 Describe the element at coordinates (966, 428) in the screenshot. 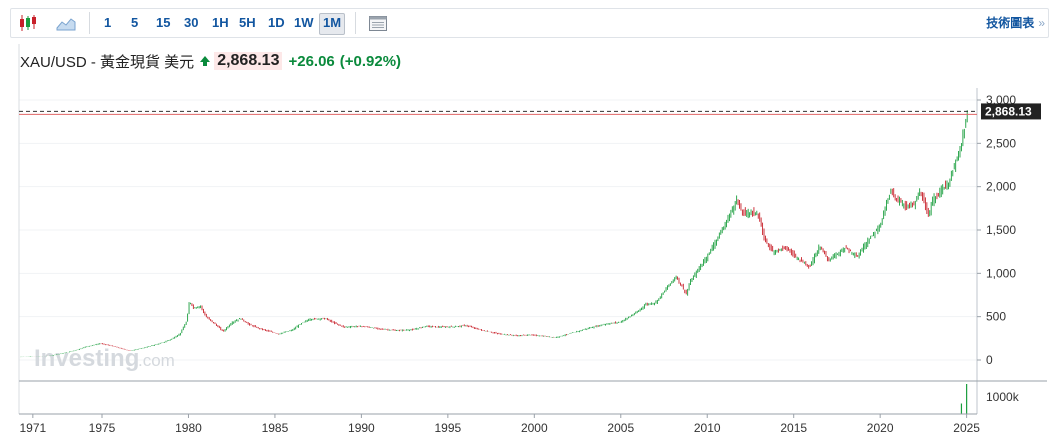

I see `x-tick-label: 2025` at that location.